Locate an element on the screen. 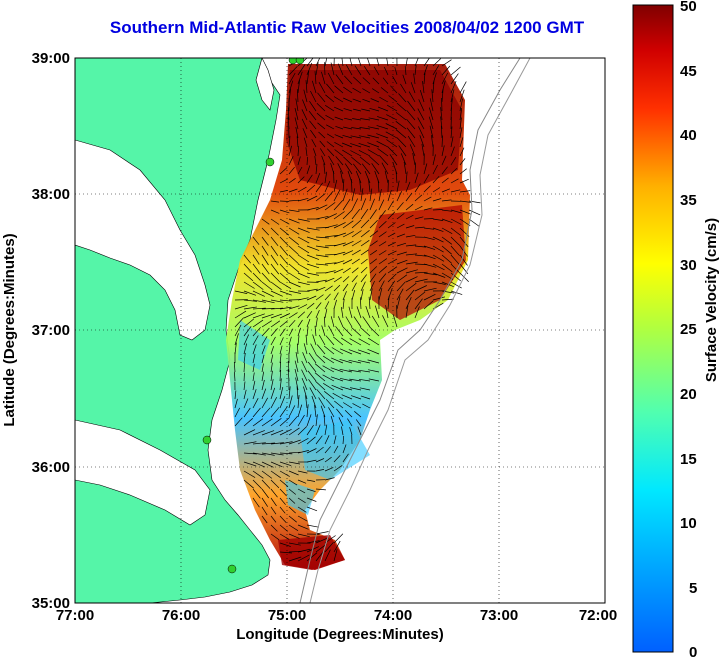  y-tick-label: 37:00 is located at coordinates (51, 330).